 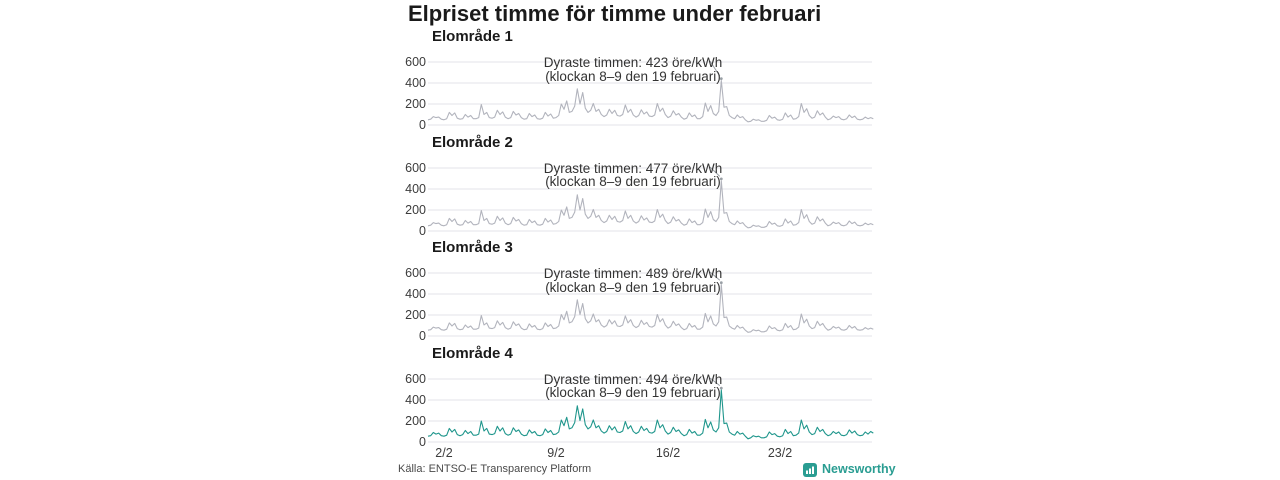 I want to click on subchart-title: Elområde 2, so click(x=472, y=142).